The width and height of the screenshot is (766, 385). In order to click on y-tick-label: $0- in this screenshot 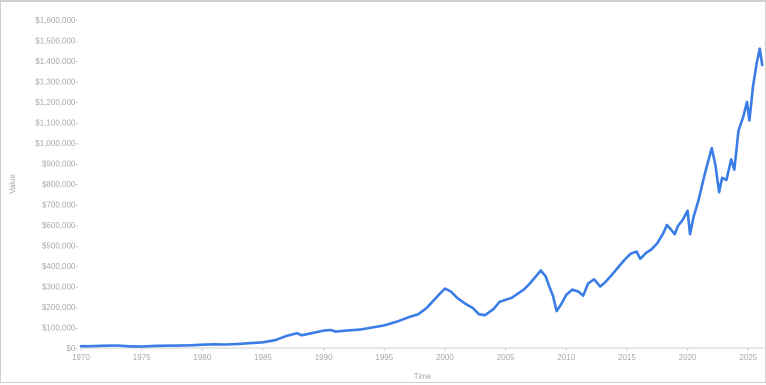, I will do `click(72, 348)`.